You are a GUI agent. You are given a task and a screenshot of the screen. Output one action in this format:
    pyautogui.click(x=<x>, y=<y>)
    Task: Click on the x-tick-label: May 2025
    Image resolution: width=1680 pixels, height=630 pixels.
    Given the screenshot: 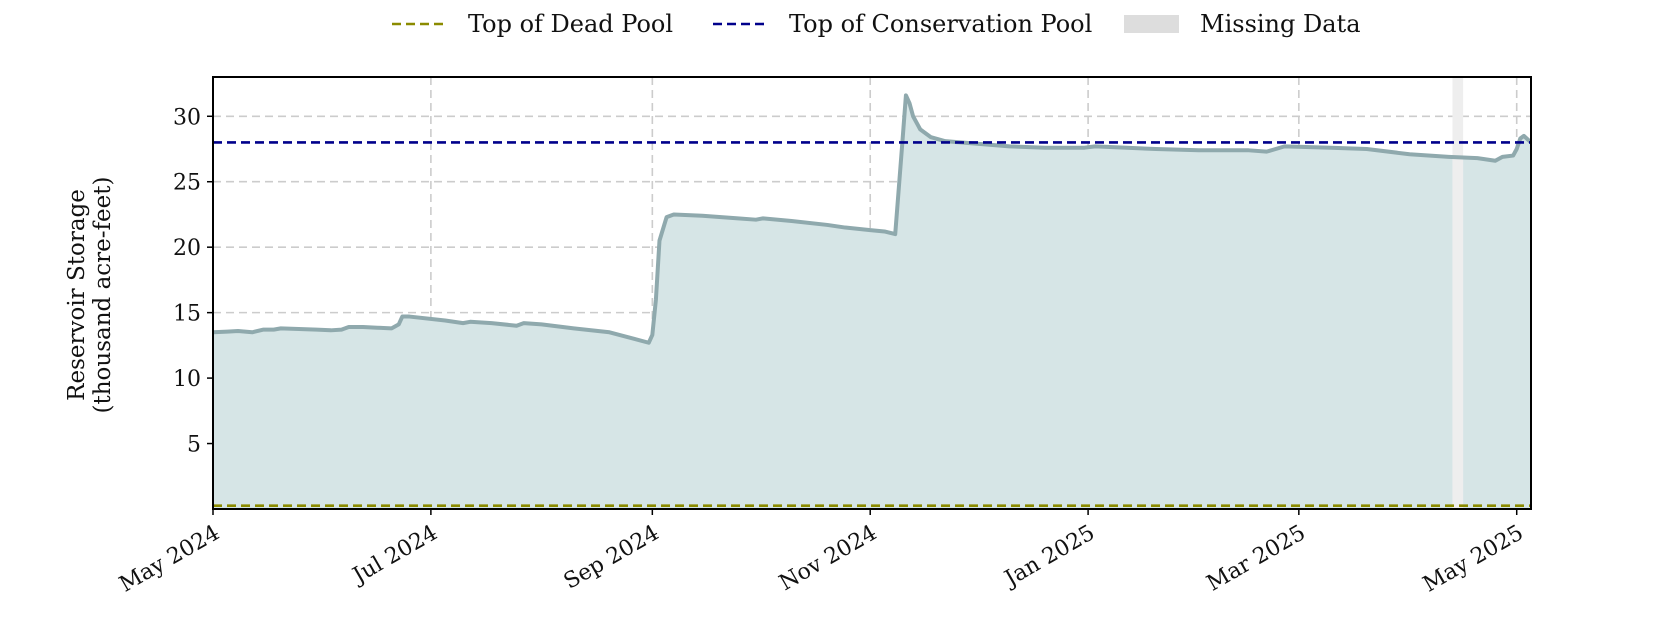 What is the action you would take?
    pyautogui.click(x=1473, y=558)
    